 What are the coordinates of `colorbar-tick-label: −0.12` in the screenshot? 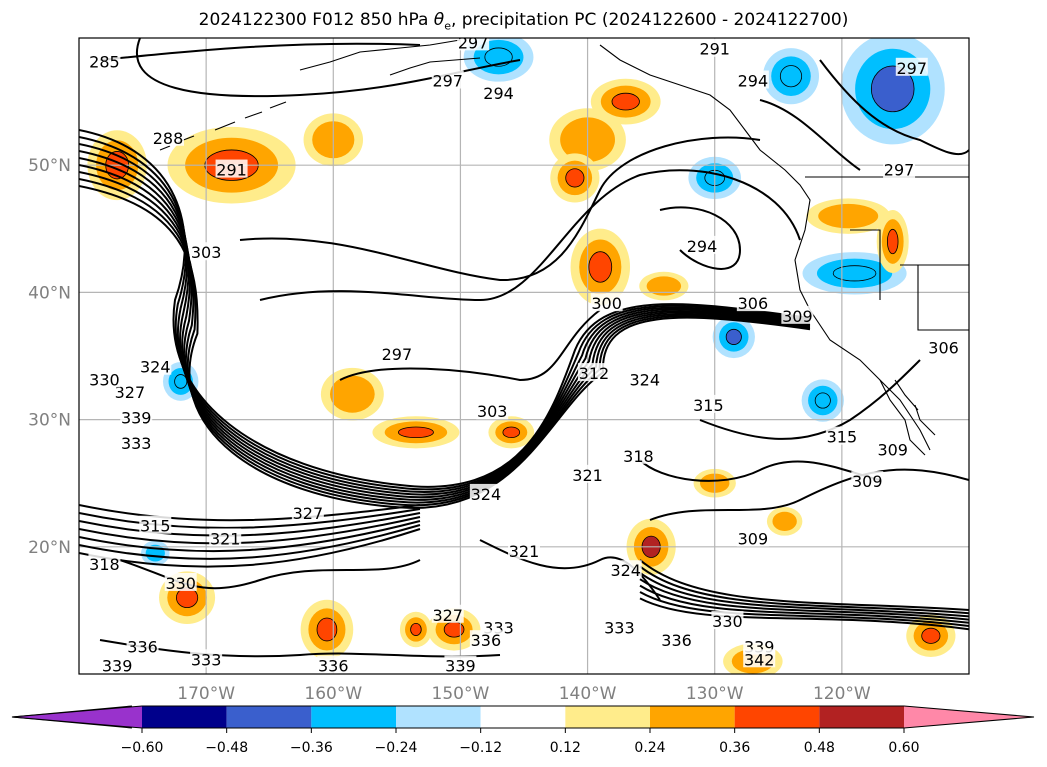 It's located at (480, 748).